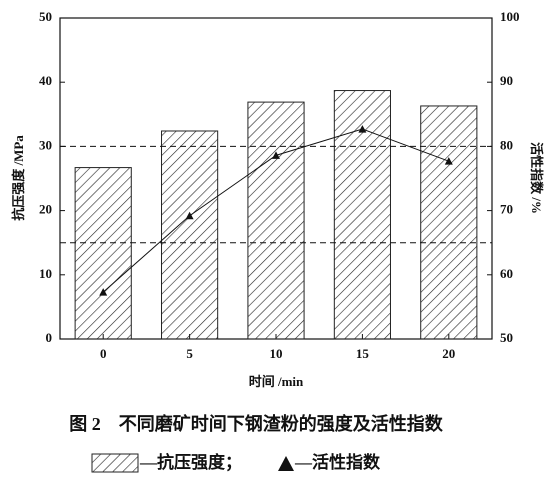 The width and height of the screenshot is (550, 491). Describe the element at coordinates (506, 144) in the screenshot. I see `y2-tick-label: 80` at that location.